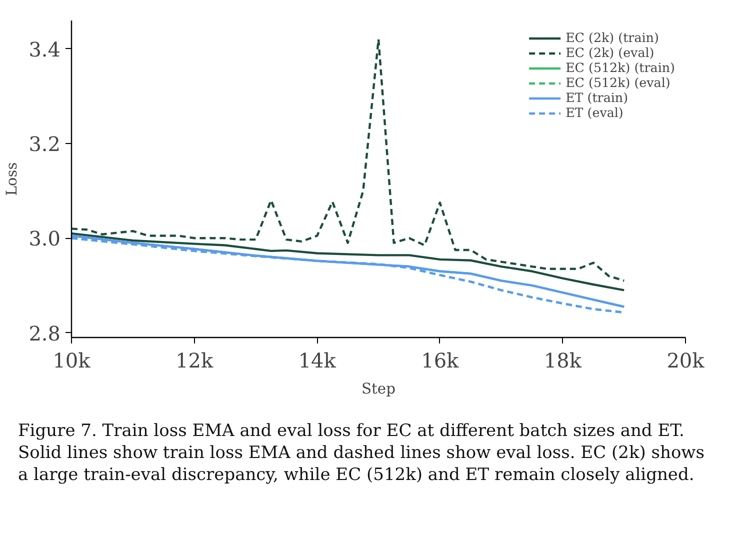  Describe the element at coordinates (317, 360) in the screenshot. I see `x-tick-label: 14k` at that location.